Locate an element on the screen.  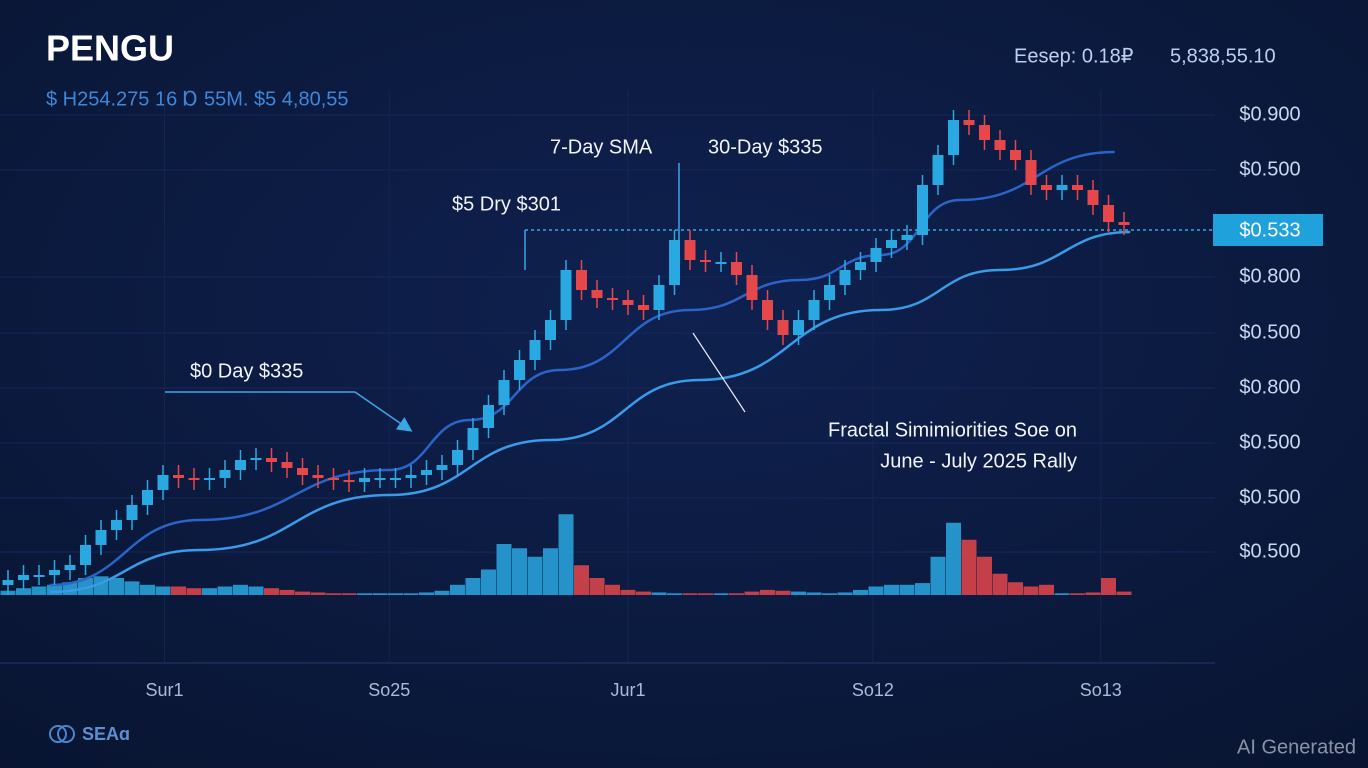
callout-line is located at coordinates (719, 372).